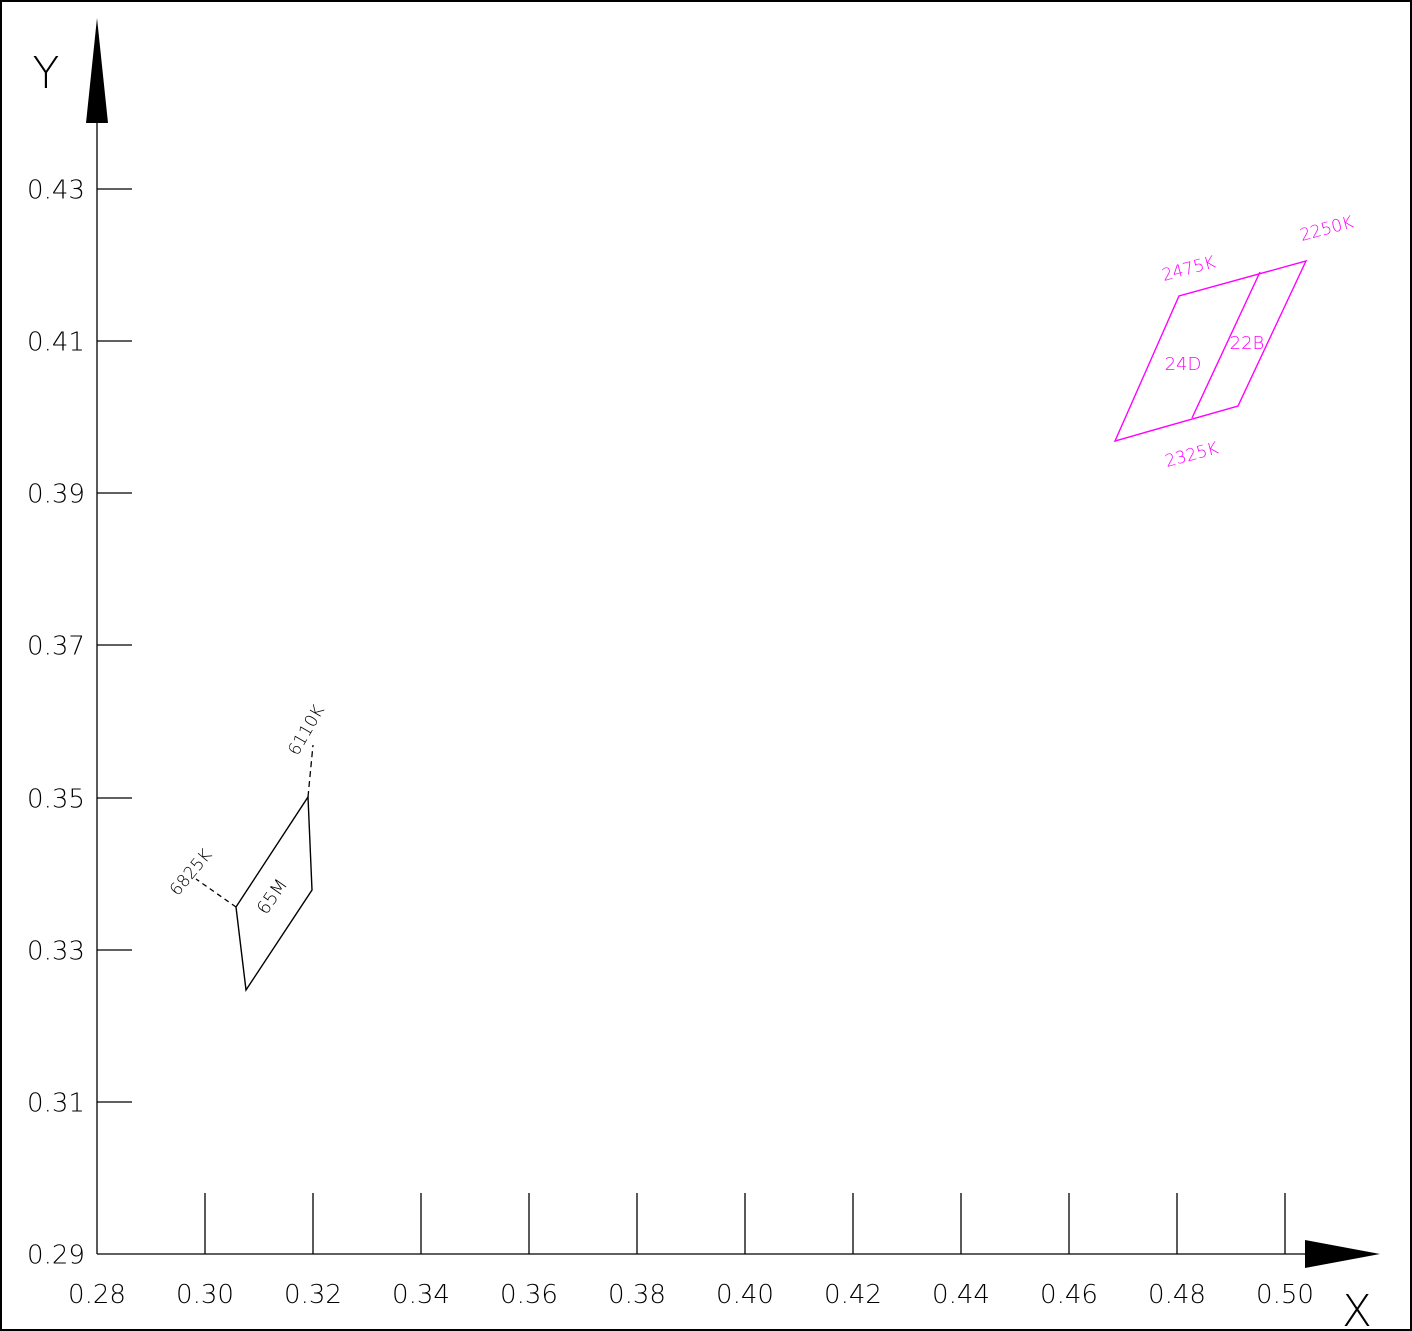  What do you see at coordinates (56, 1256) in the screenshot?
I see `y-tick-label: 0.29` at bounding box center [56, 1256].